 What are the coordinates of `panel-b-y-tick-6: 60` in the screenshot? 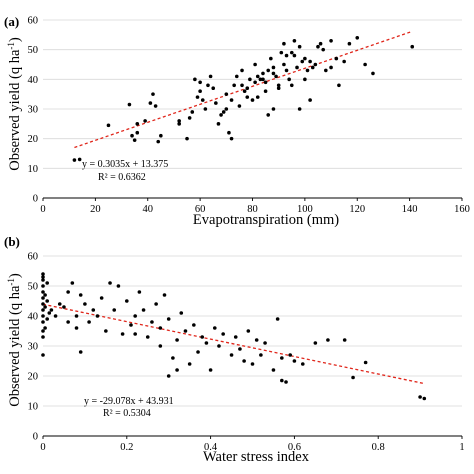 It's located at (33, 257).